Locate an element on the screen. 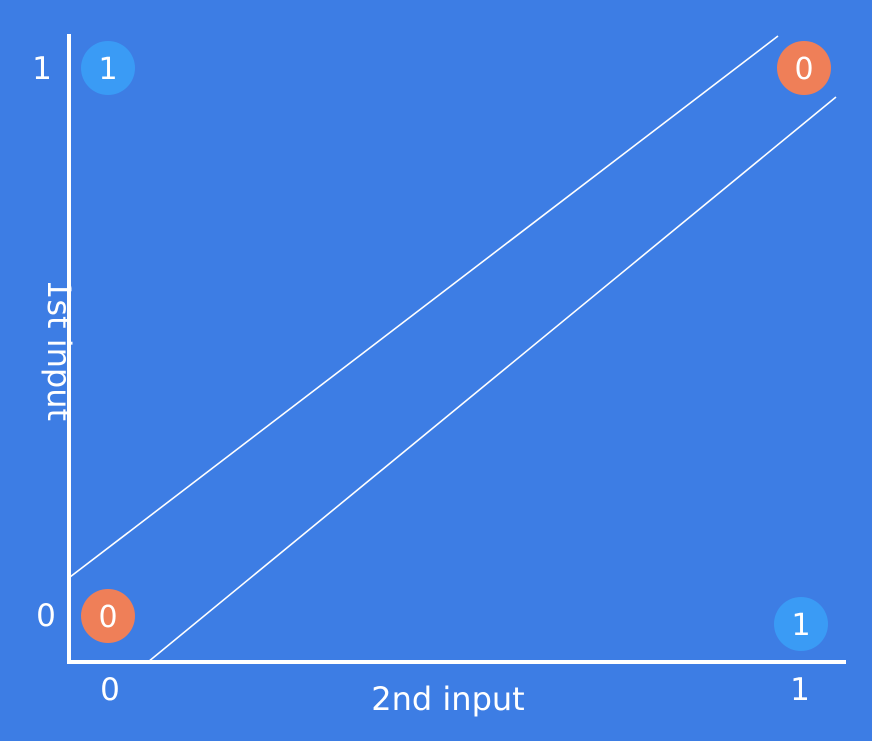 The width and height of the screenshot is (872, 741). x-axis-label: 2nd input is located at coordinates (447, 699).